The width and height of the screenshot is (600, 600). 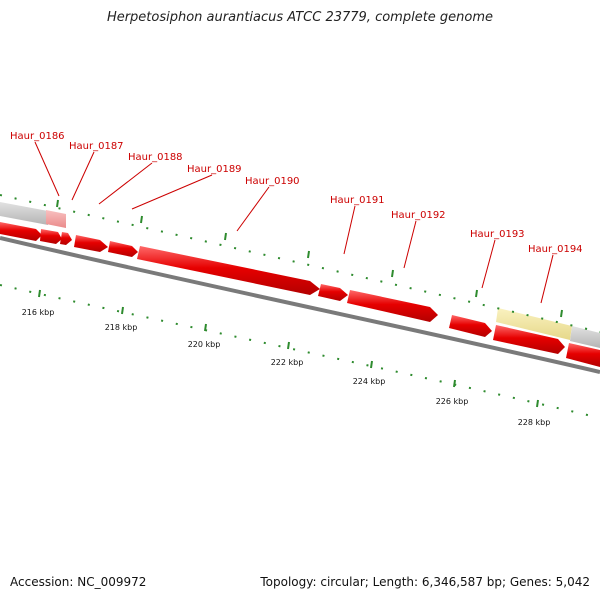 I want to click on kbp-label: 226 kbp, so click(x=452, y=401).